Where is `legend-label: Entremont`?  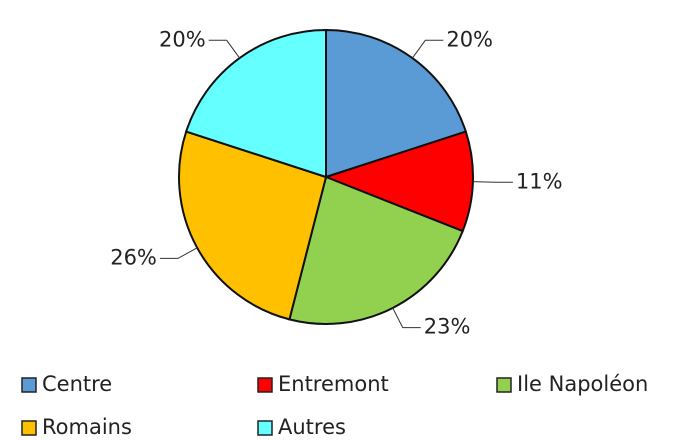 legend-label: Entremont is located at coordinates (333, 384).